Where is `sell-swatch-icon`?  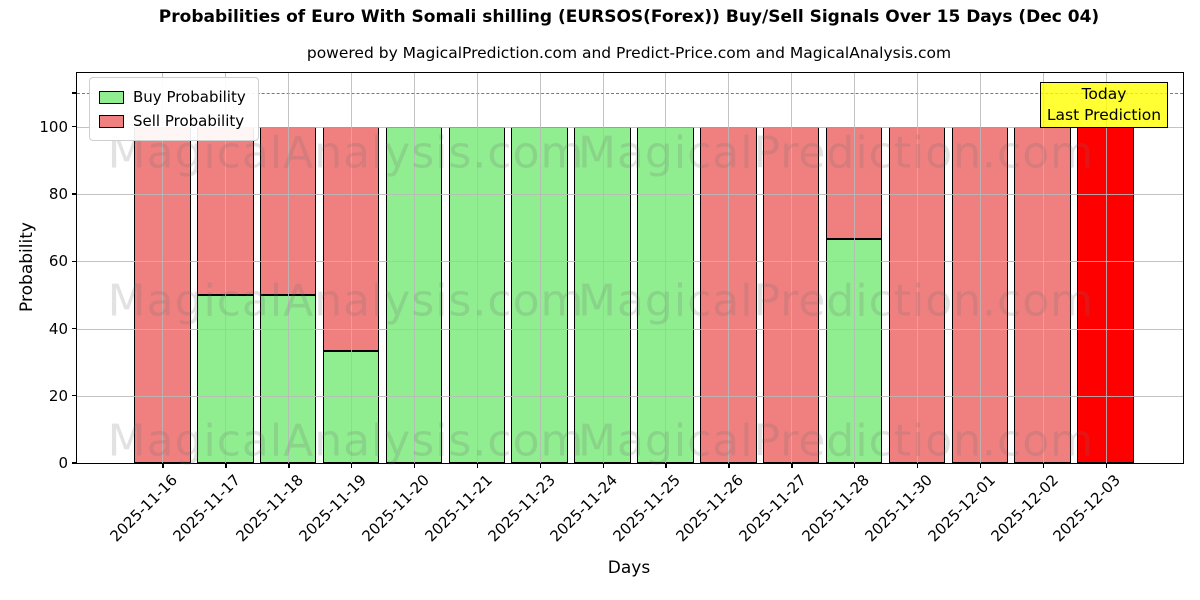 sell-swatch-icon is located at coordinates (111, 121).